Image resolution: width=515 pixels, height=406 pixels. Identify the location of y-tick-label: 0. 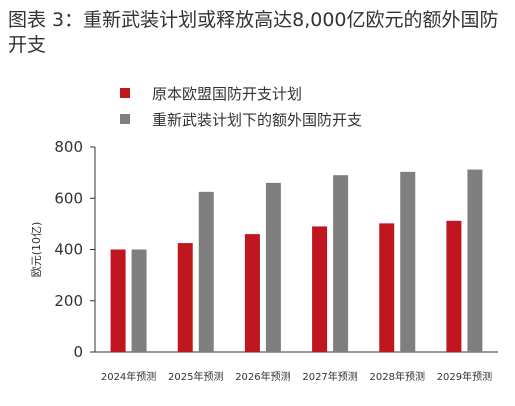
(78, 352).